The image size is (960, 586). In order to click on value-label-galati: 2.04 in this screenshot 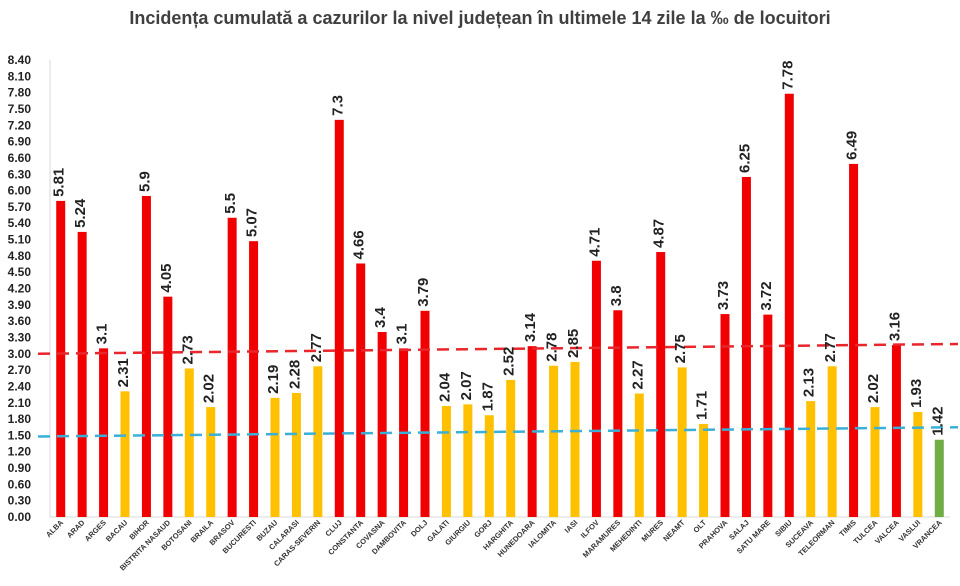, I will do `click(444, 387)`.